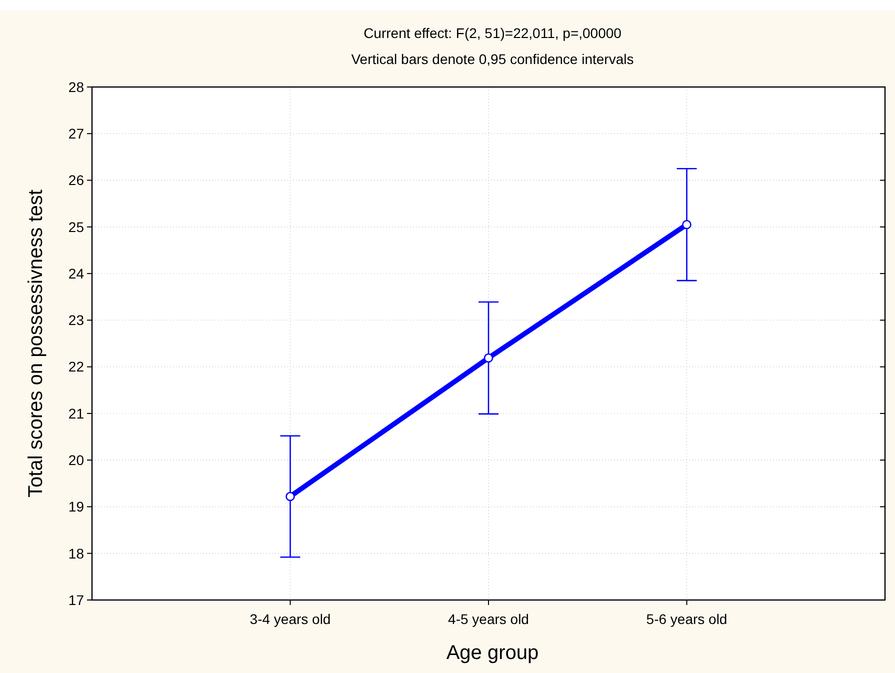 The width and height of the screenshot is (895, 673). I want to click on x-axis-title: Age group, so click(492, 653).